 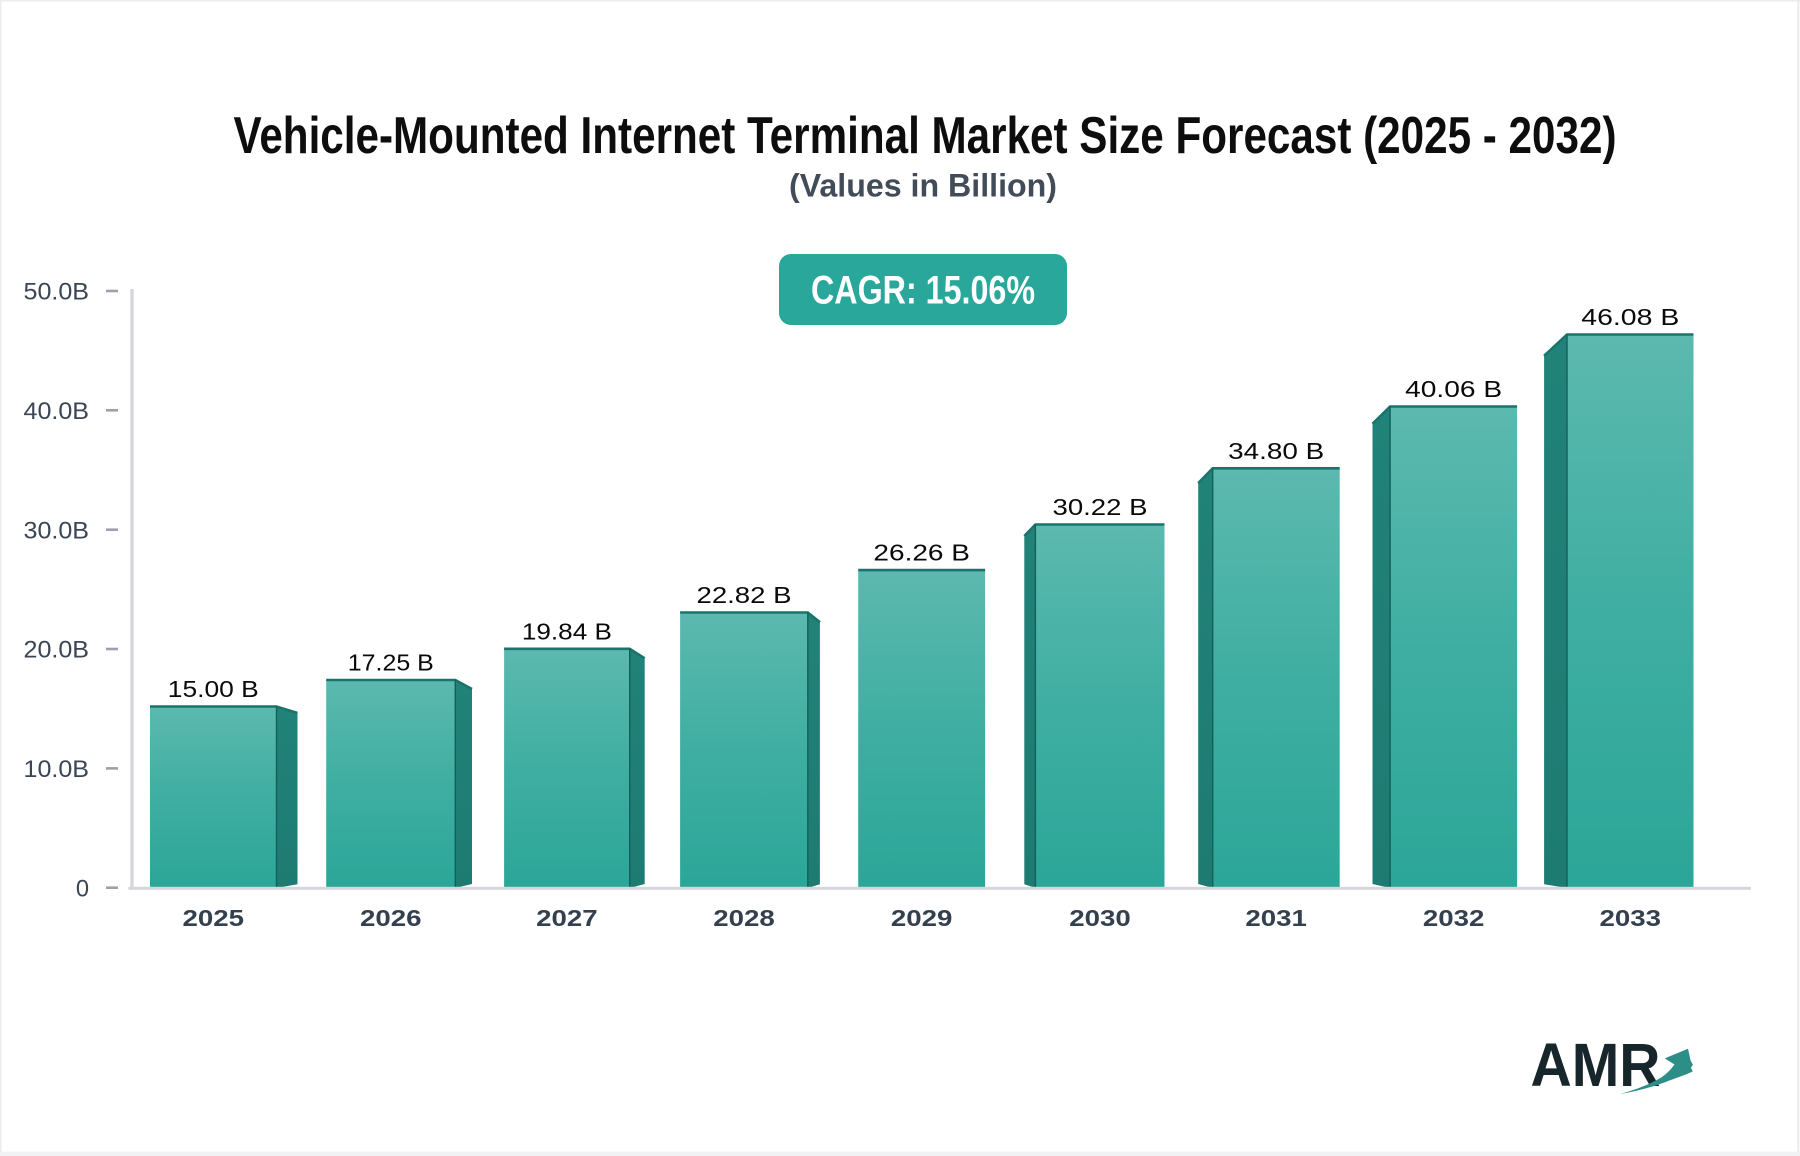 What do you see at coordinates (922, 918) in the screenshot?
I see `svg-text: 2029` at bounding box center [922, 918].